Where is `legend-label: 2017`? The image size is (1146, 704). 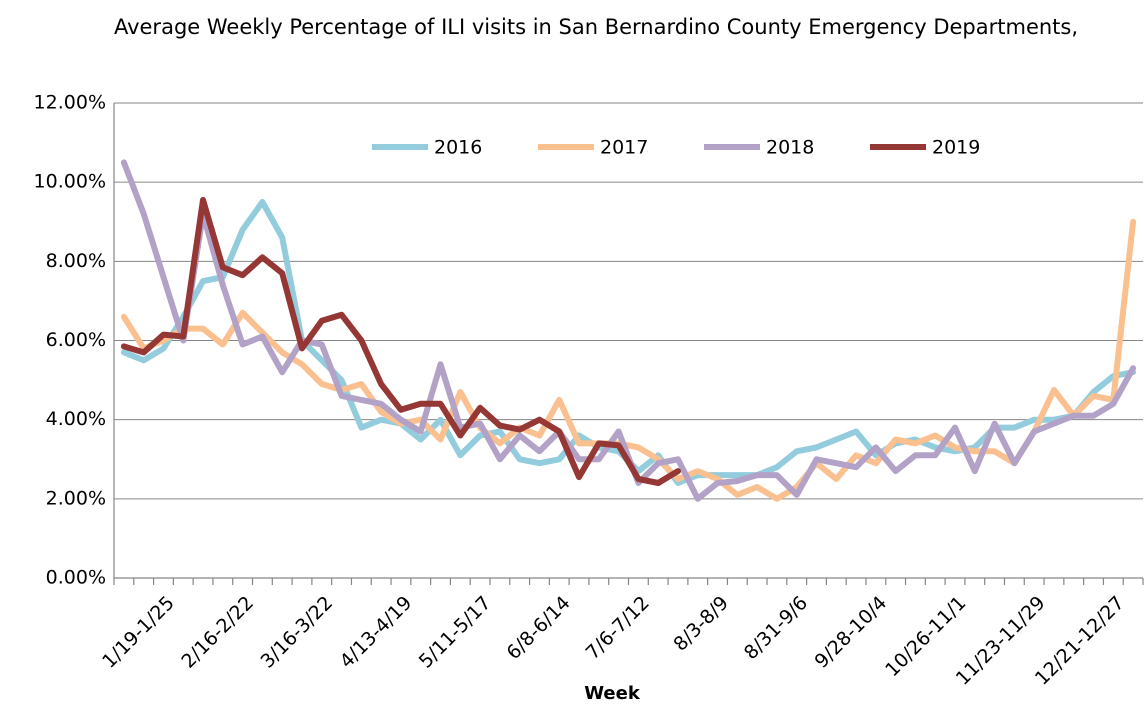 legend-label: 2017 is located at coordinates (624, 148).